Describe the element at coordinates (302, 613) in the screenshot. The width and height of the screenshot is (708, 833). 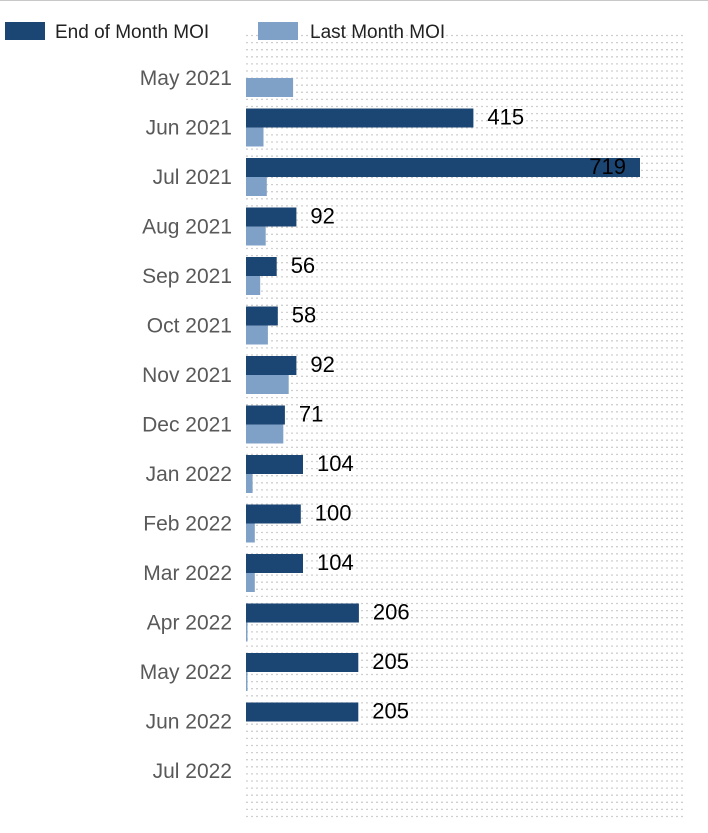
I see `bar-end-of-month-apr-2022` at that location.